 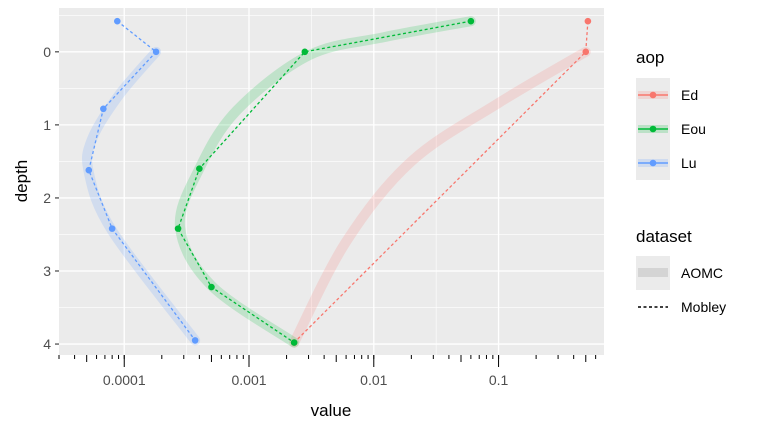 What do you see at coordinates (499, 380) in the screenshot?
I see `x-tick-label: 0.1` at bounding box center [499, 380].